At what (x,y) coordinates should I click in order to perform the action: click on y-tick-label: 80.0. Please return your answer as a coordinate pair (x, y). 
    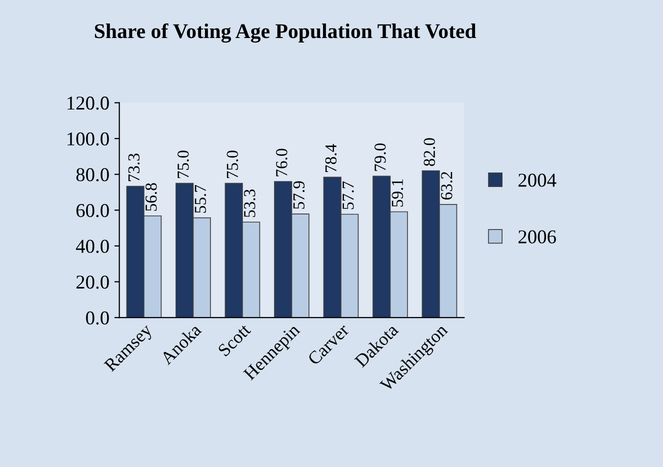
    Looking at the image, I should click on (92, 175).